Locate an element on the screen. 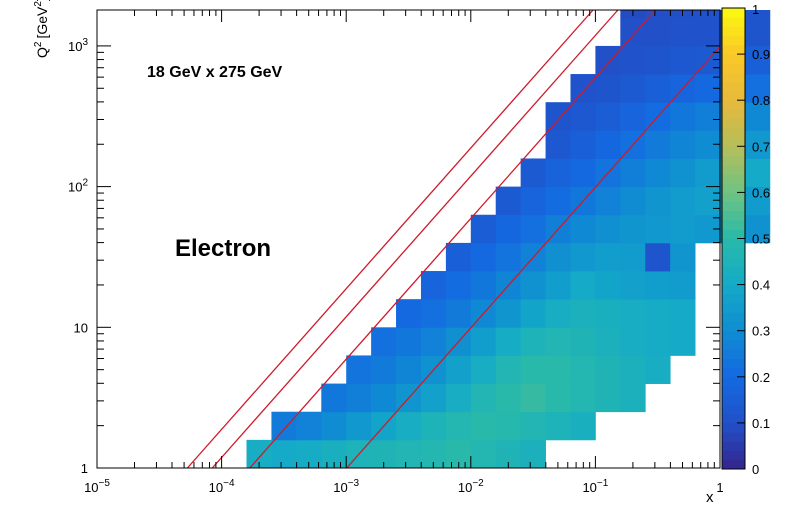 Image resolution: width=793 pixels, height=506 pixels. color-scale-tick-label: 0.4 is located at coordinates (761, 285).